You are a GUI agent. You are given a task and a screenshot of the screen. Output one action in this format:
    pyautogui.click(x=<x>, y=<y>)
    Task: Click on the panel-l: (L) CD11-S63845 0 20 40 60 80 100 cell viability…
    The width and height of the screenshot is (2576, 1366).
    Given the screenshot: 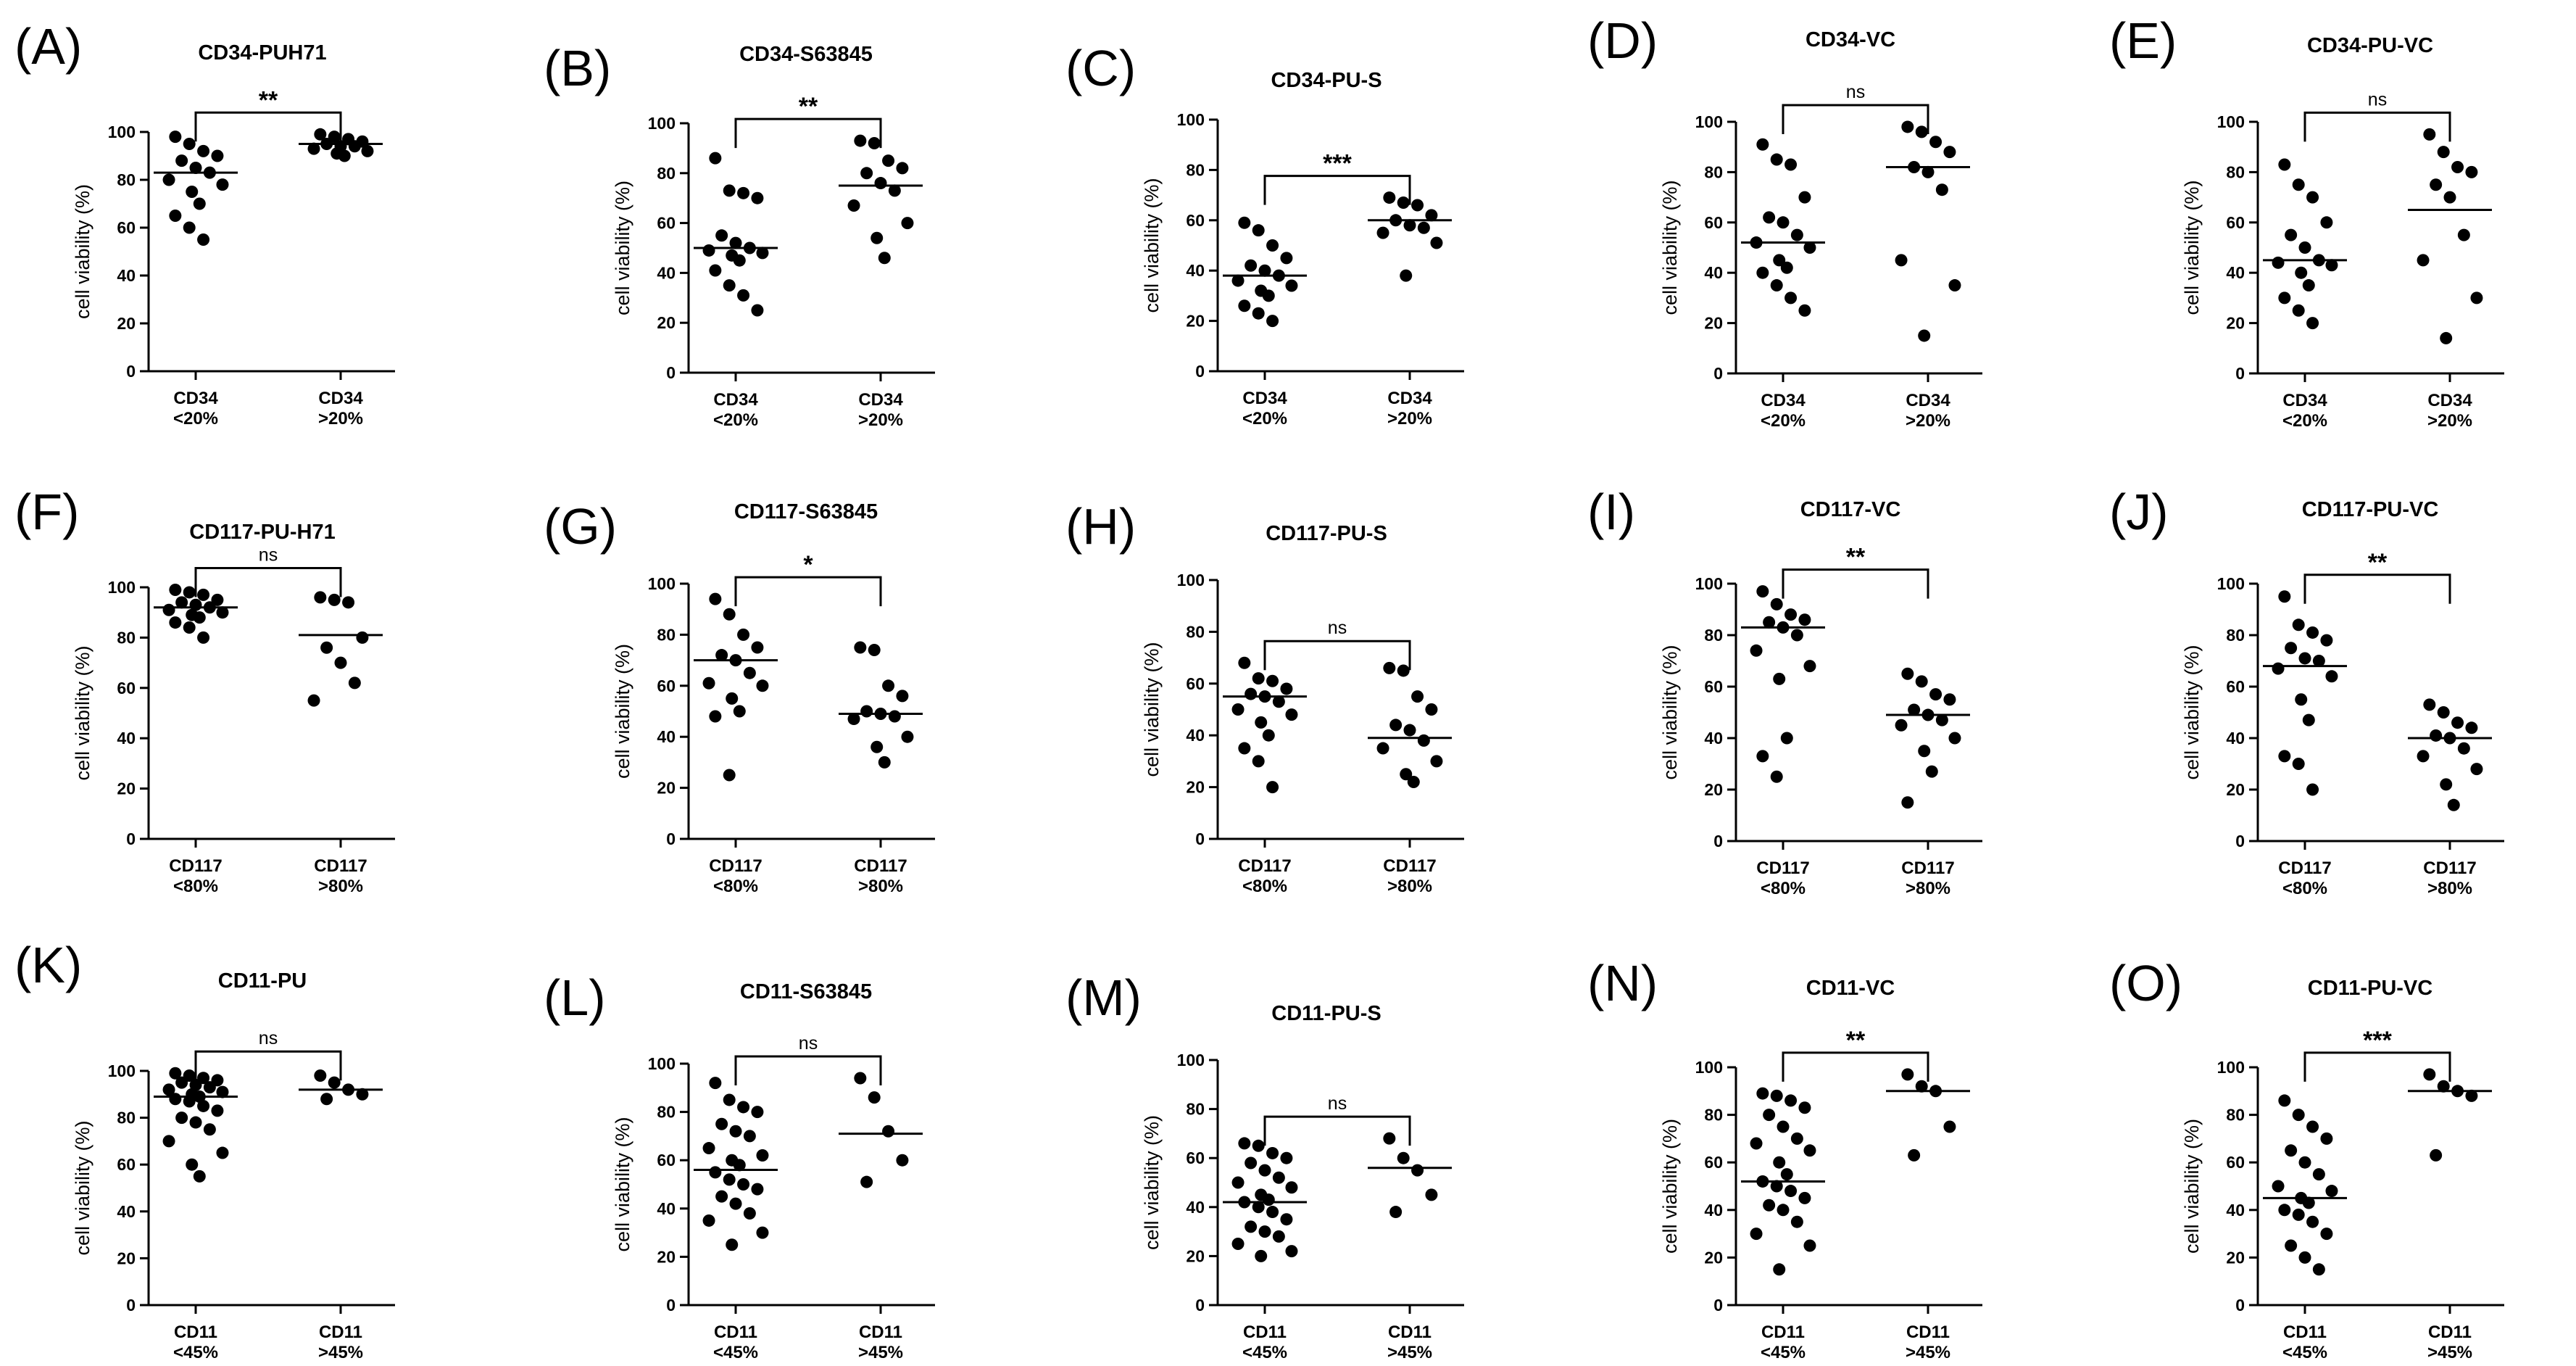 What is the action you would take?
    pyautogui.click(x=739, y=1165)
    